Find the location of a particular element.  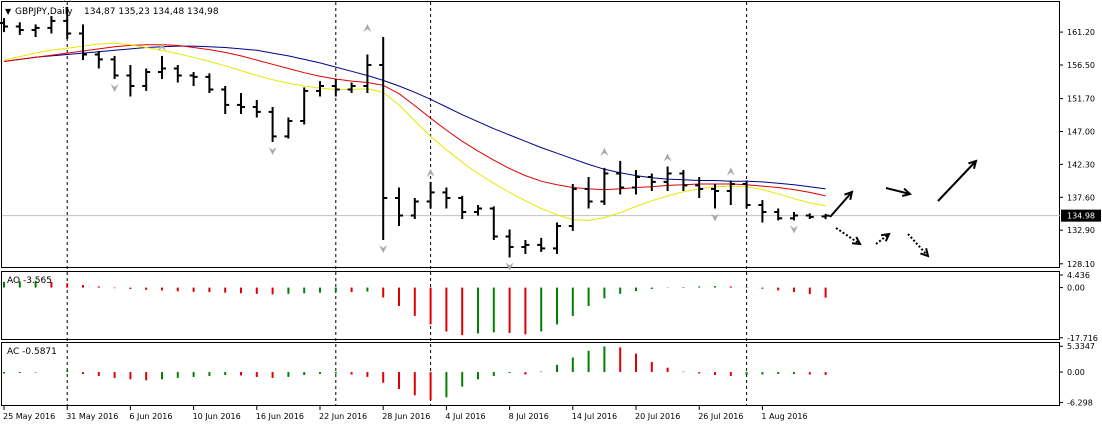

menu-chevron-icon: ▼ is located at coordinates (8, 11).